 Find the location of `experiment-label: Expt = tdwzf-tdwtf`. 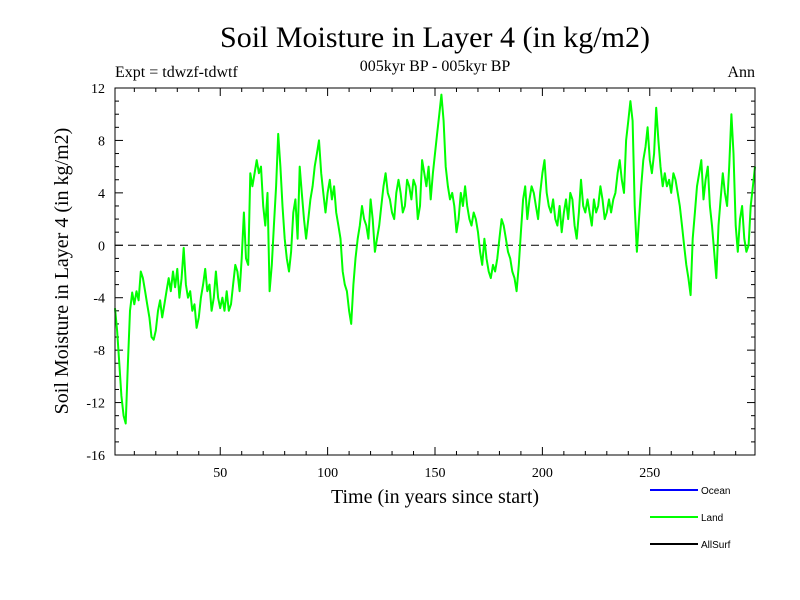

experiment-label: Expt = tdwzf-tdwtf is located at coordinates (176, 72).